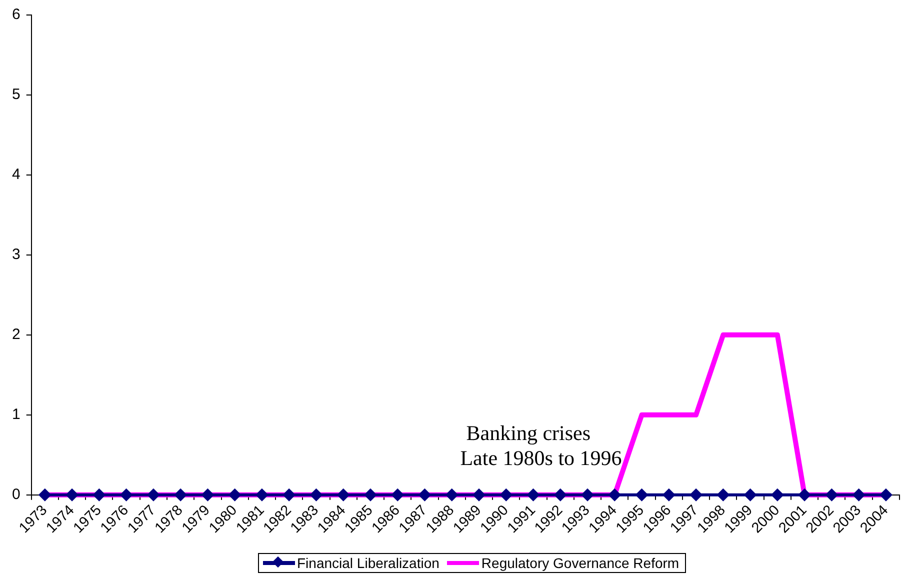 Image resolution: width=906 pixels, height=580 pixels. Describe the element at coordinates (368, 563) in the screenshot. I see `legend-label: Financial Liberalization` at that location.